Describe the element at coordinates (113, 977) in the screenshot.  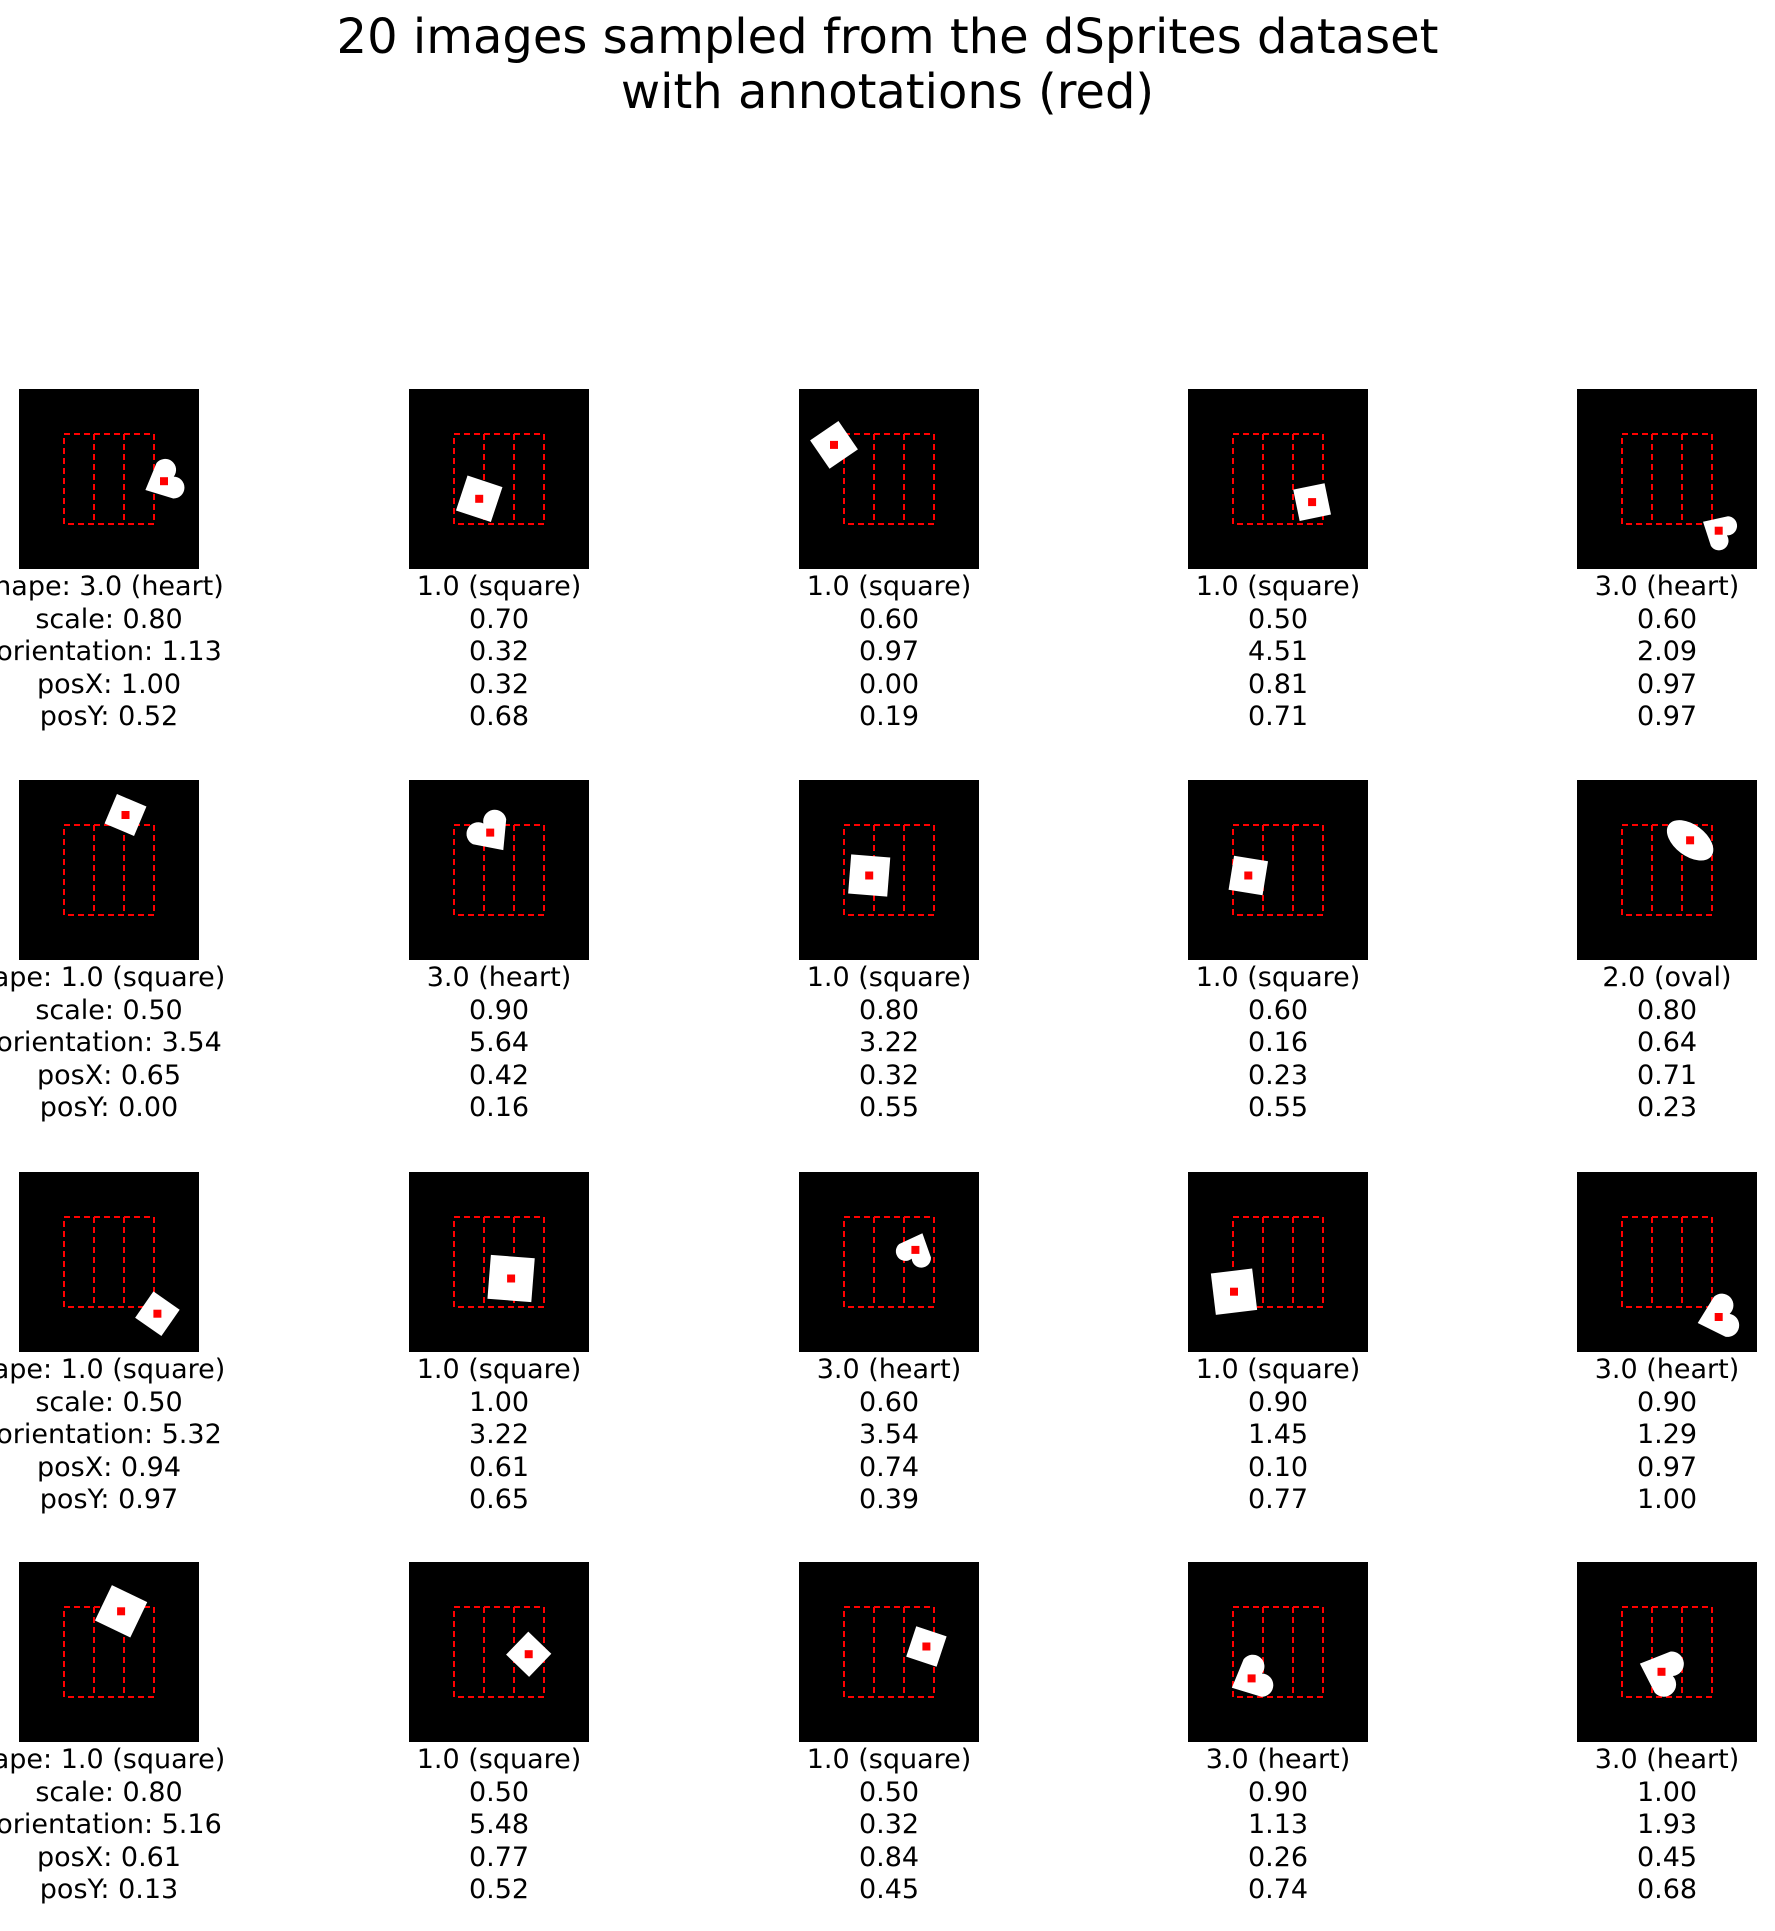
I see `shape-label: ape: 1.0 (square)` at that location.